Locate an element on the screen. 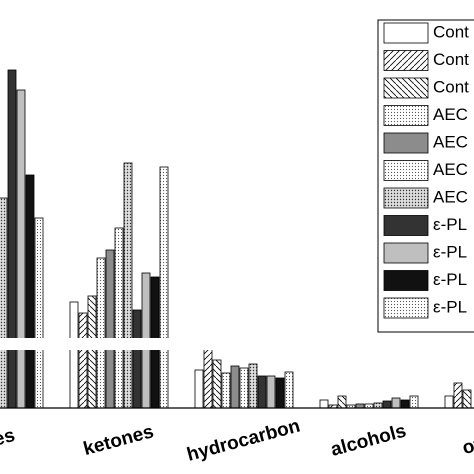  x-tick-label: alcohols is located at coordinates (369, 441).